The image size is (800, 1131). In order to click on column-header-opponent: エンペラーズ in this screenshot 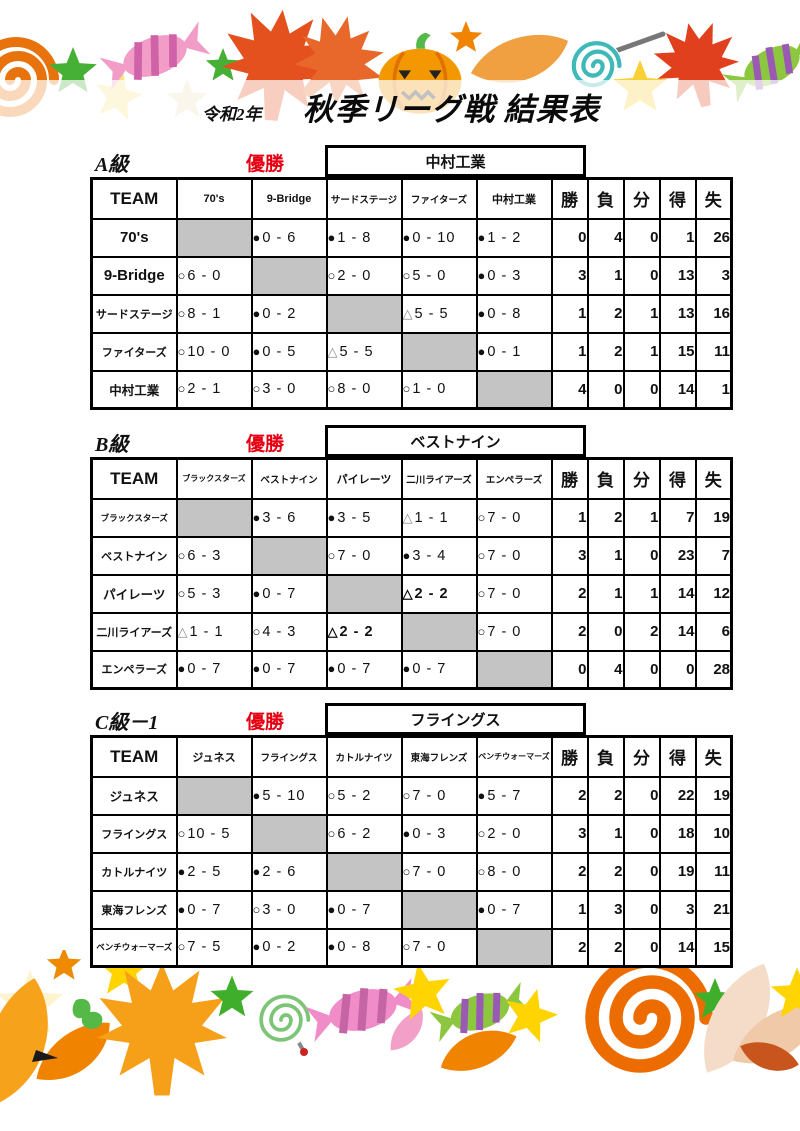, I will do `click(514, 478)`.